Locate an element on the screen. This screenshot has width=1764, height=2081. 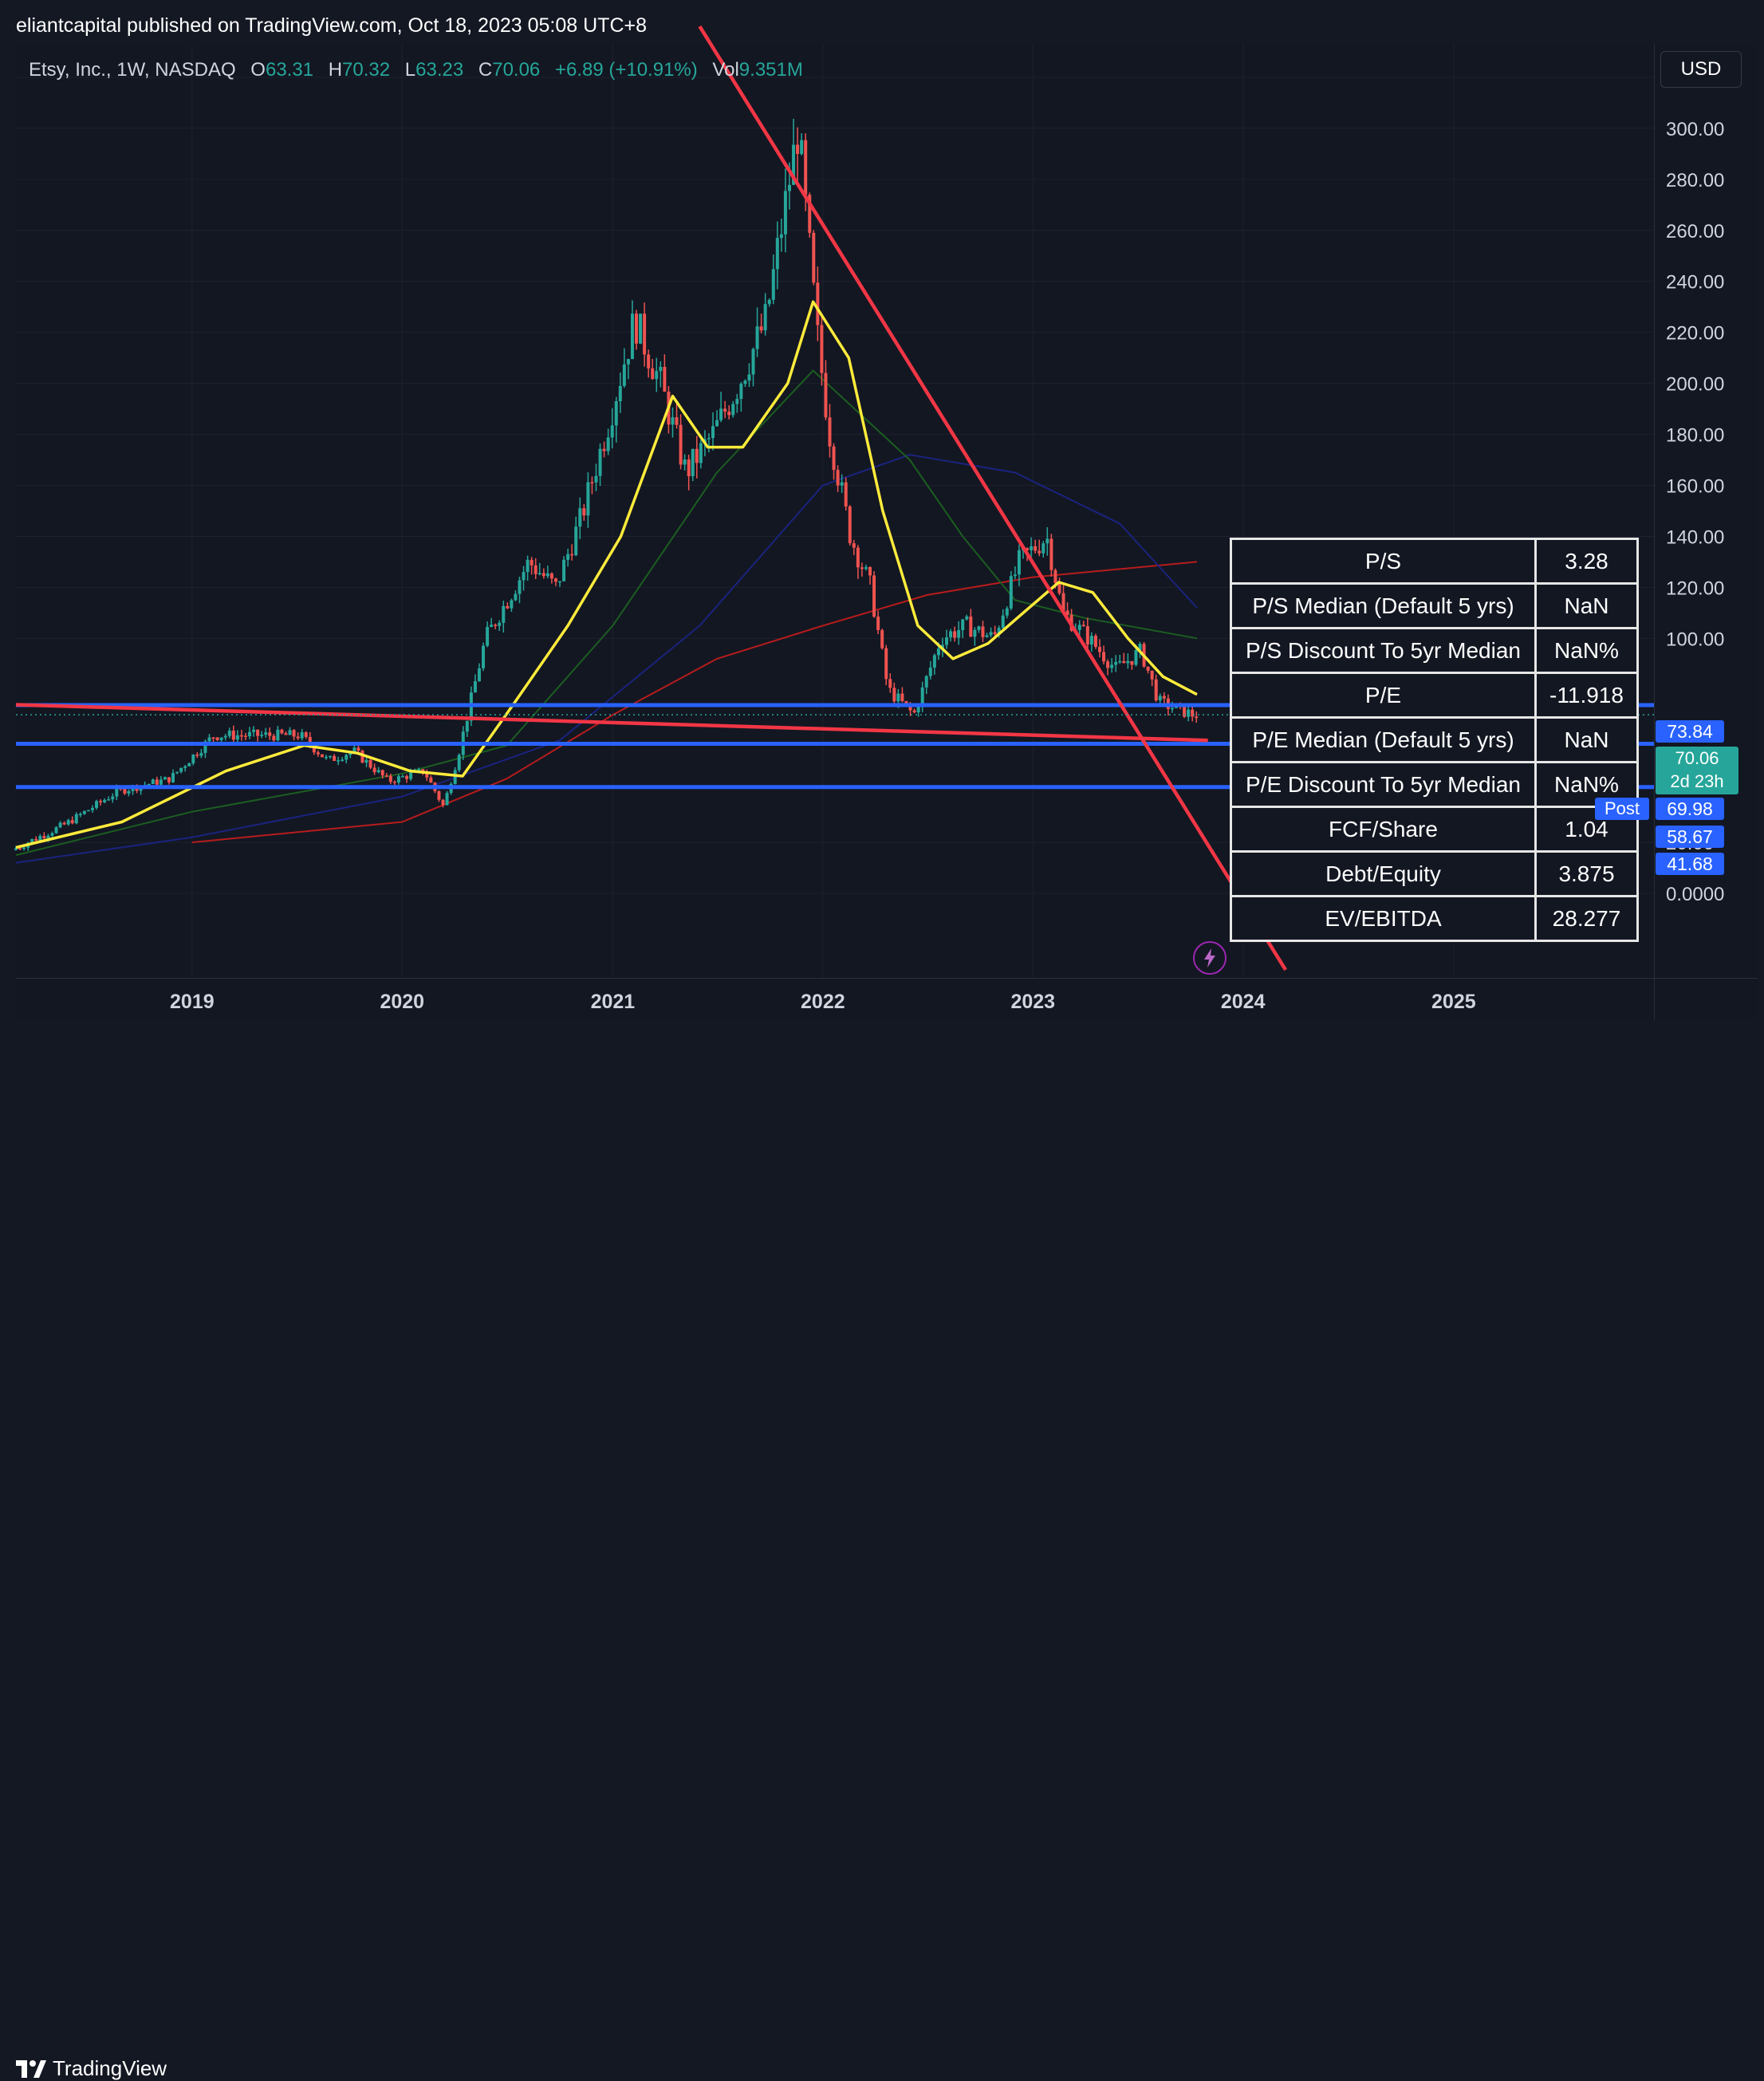
x-tick-label: 2020 is located at coordinates (402, 1002).